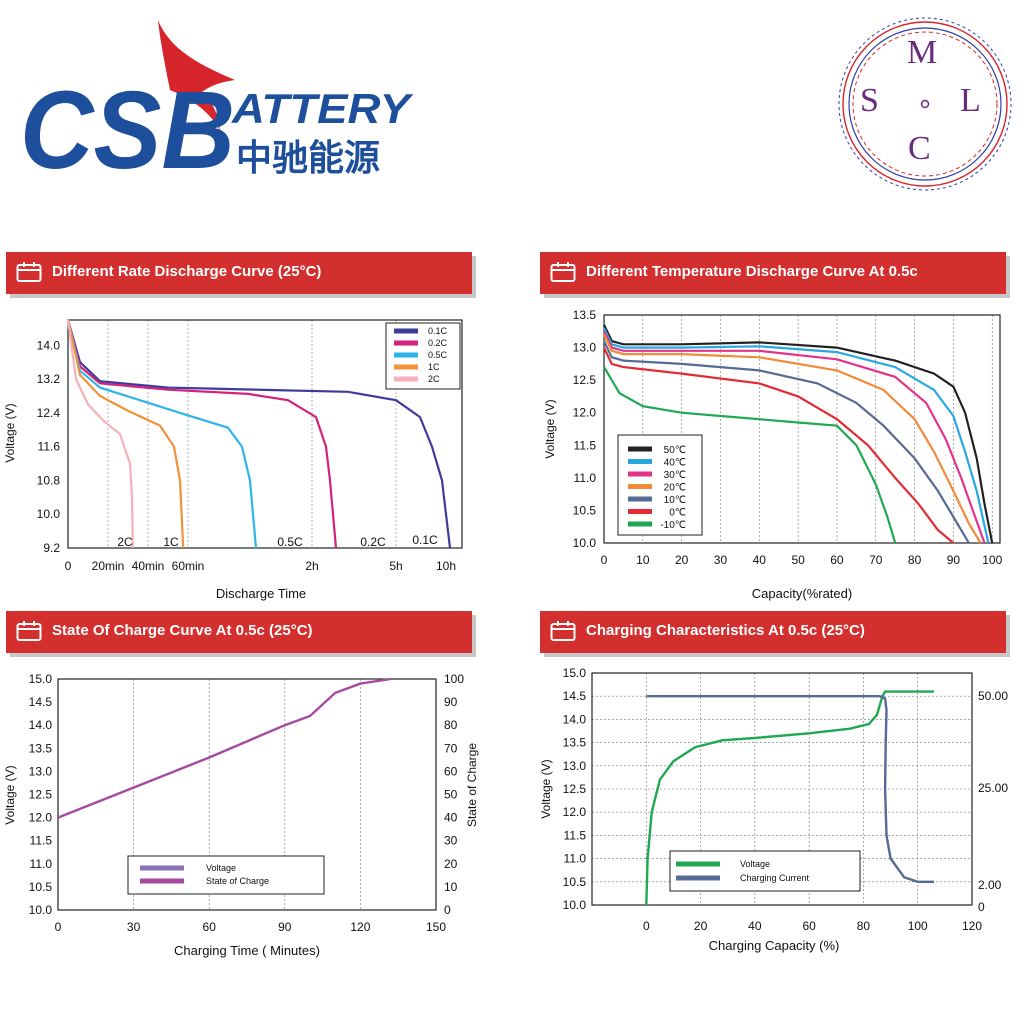 This screenshot has width=1024, height=1024. What do you see at coordinates (311, 566) in the screenshot?
I see `x-tick-label: 2h` at bounding box center [311, 566].